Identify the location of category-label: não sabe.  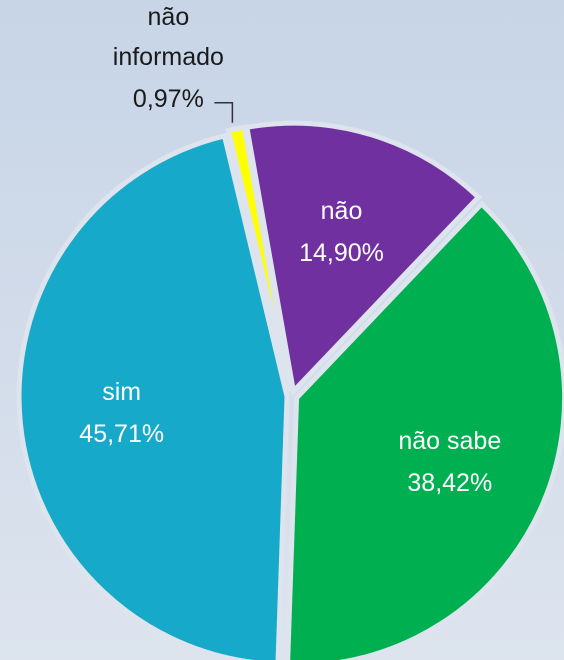
(450, 441).